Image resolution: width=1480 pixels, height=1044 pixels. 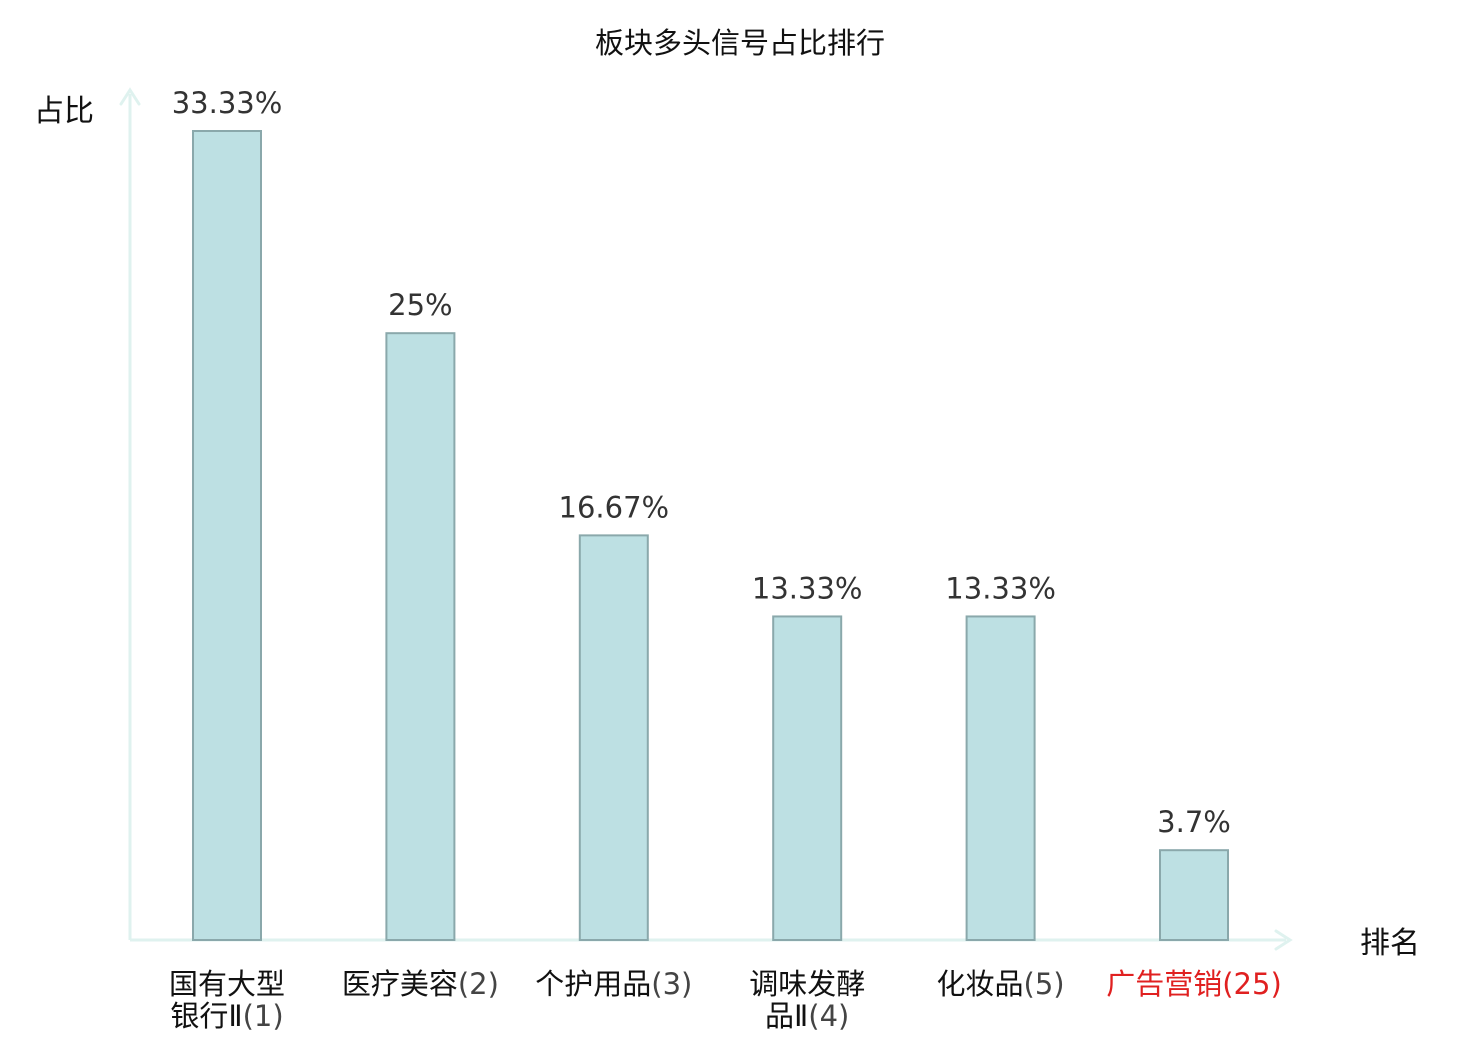 What do you see at coordinates (420, 305) in the screenshot?
I see `value-label: 25%` at bounding box center [420, 305].